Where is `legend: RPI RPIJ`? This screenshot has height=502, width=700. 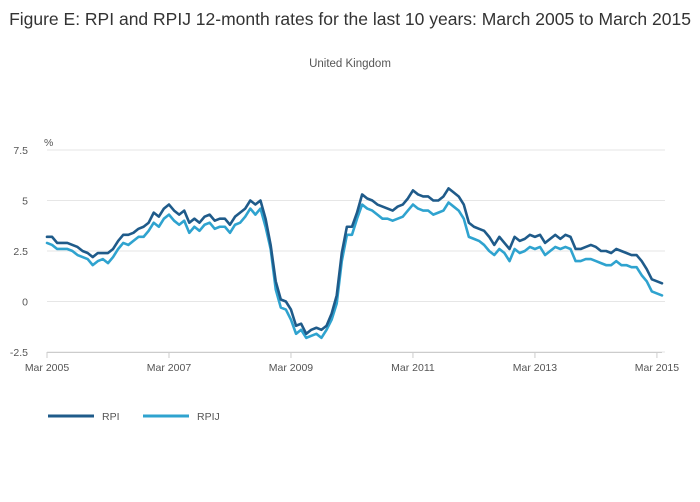 legend: RPI RPIJ is located at coordinates (134, 417).